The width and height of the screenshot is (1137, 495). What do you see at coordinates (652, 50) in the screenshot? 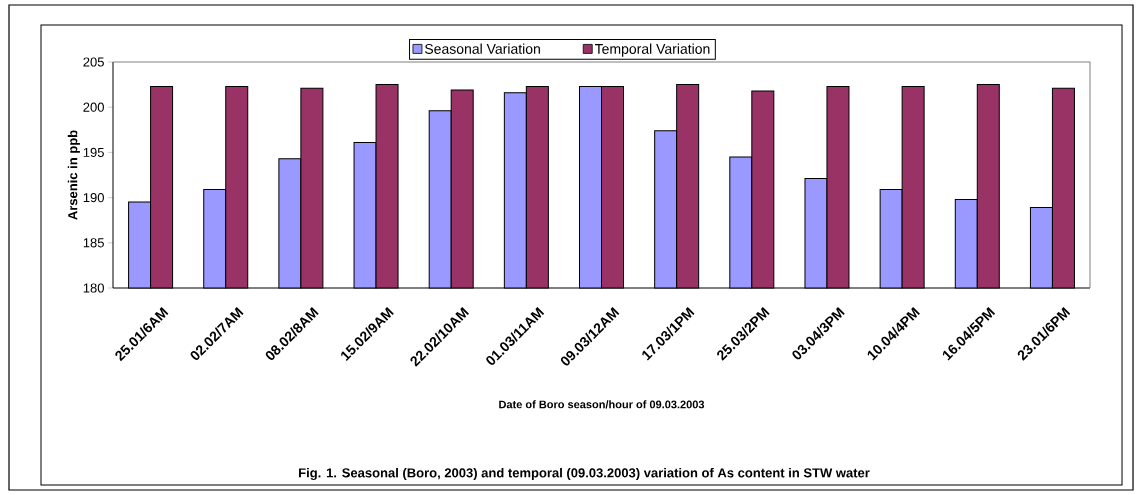
I see `legend-label: Temporal Variation` at bounding box center [652, 50].